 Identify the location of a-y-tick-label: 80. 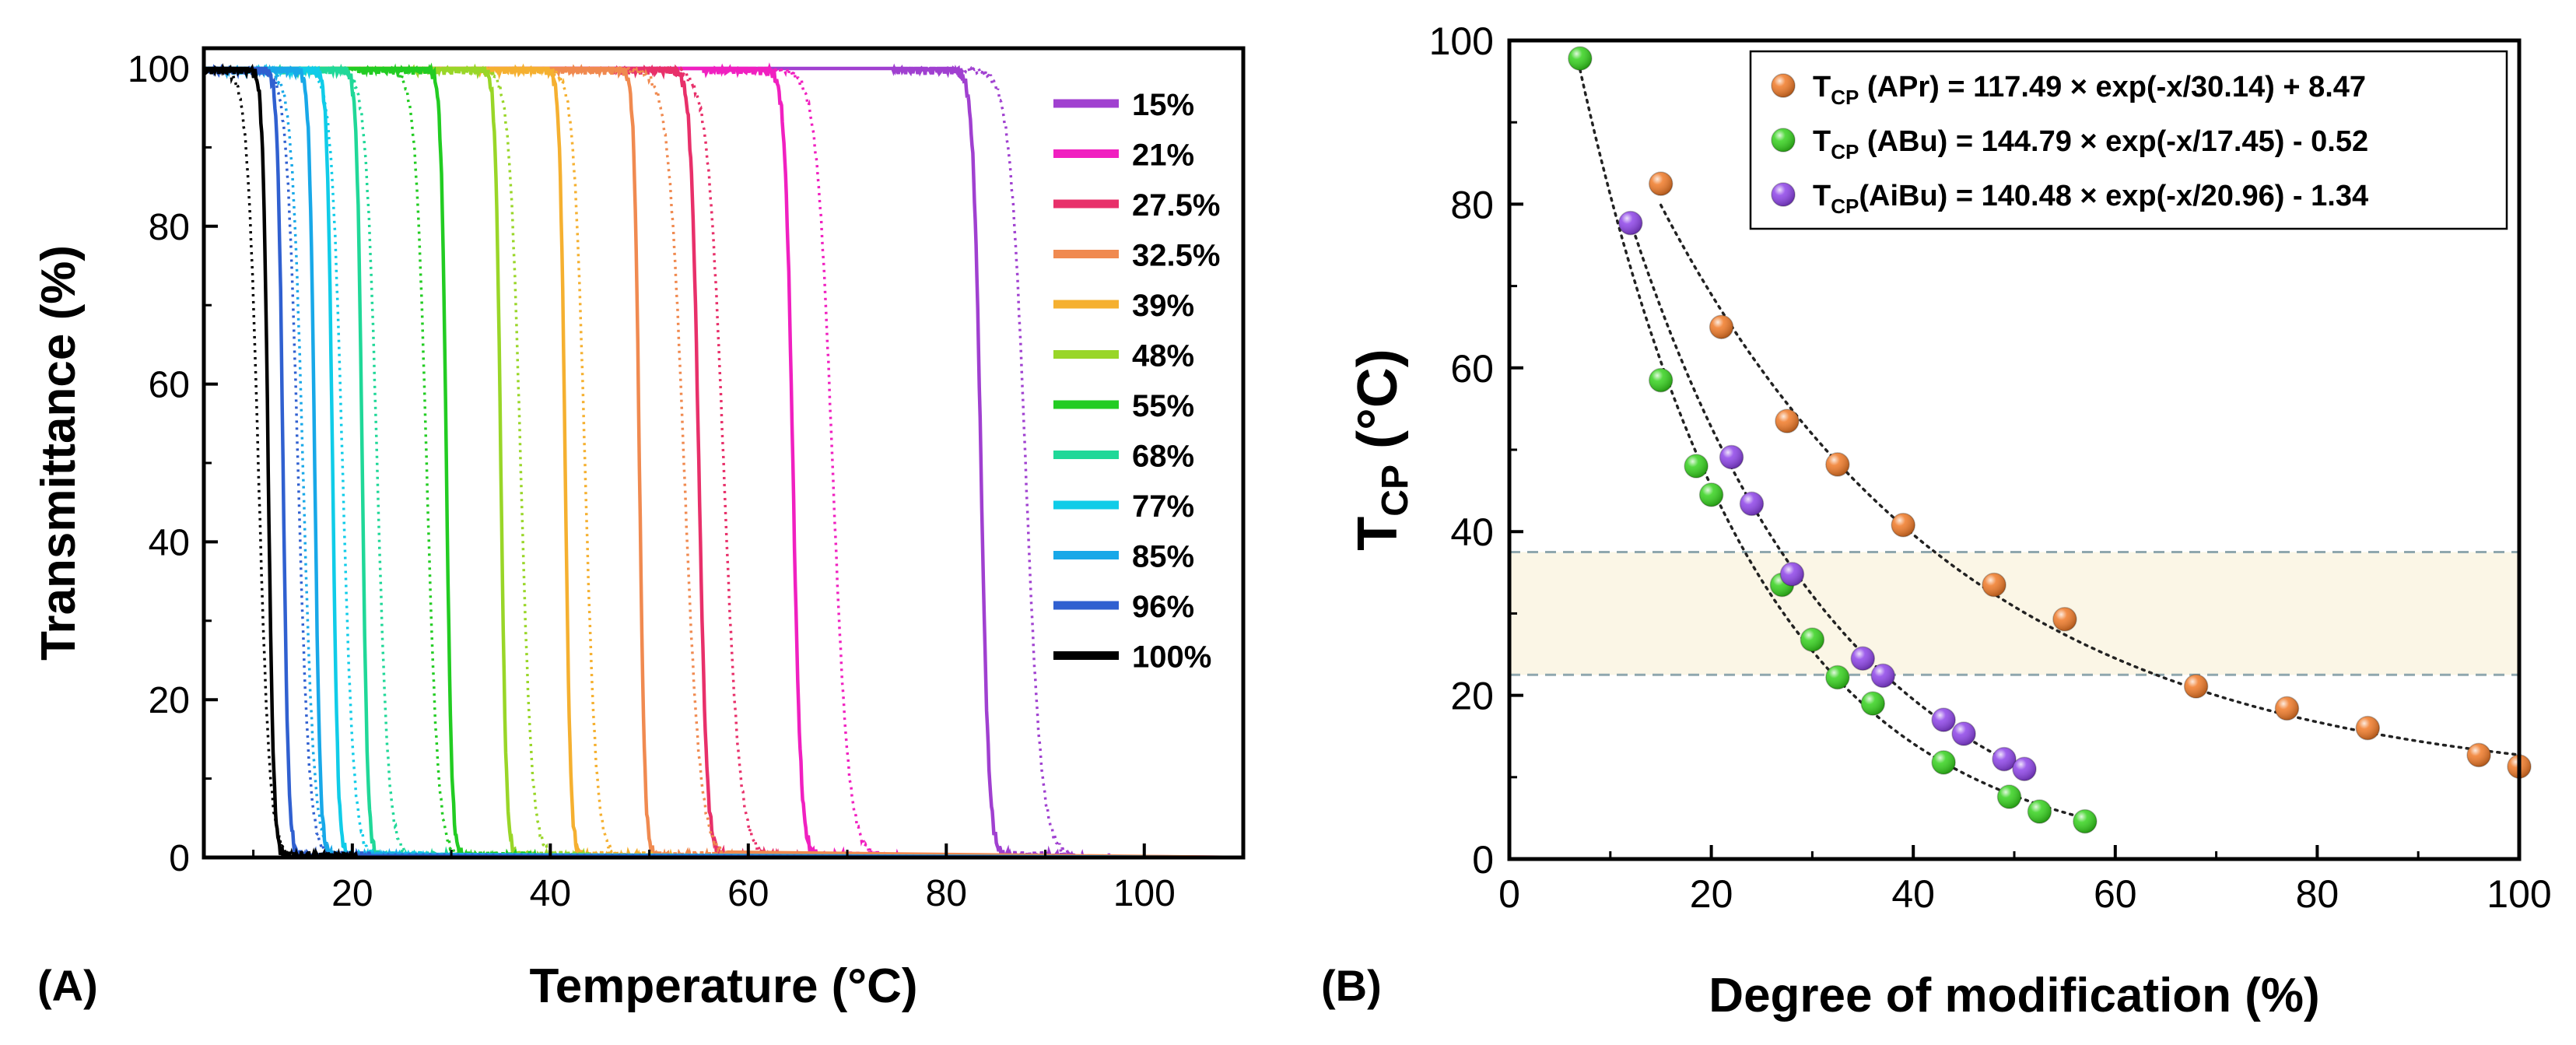
(169, 227).